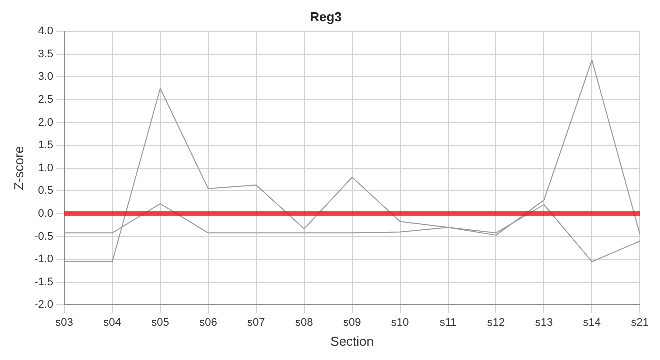  I want to click on y-tick-label: -2.0, so click(44, 305).